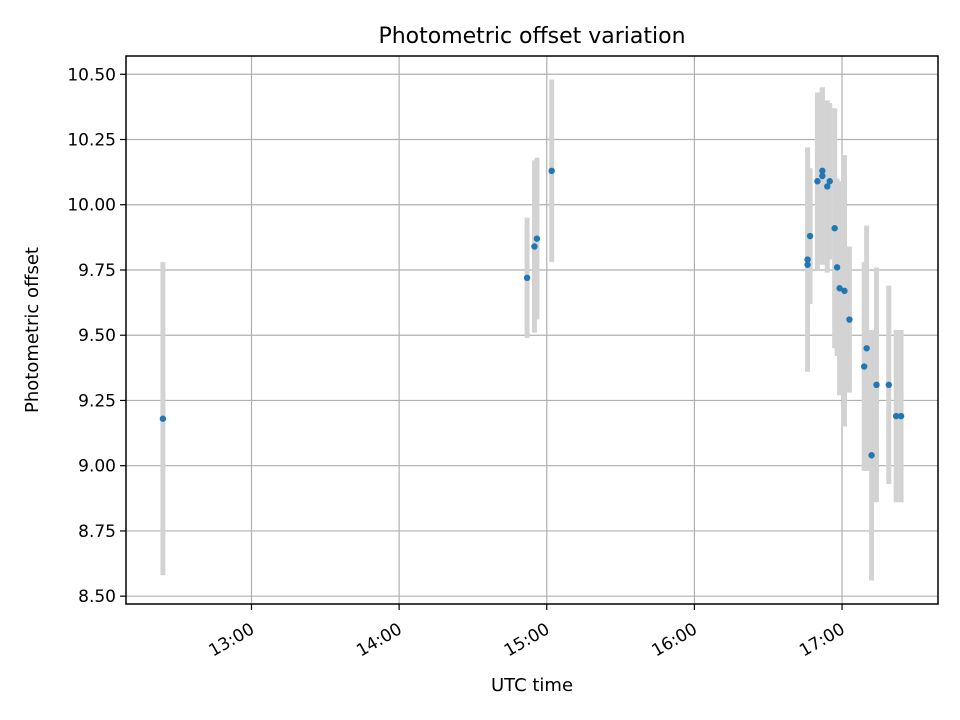 Image resolution: width=960 pixels, height=720 pixels. What do you see at coordinates (32, 330) in the screenshot?
I see `y-axis-label: Photometric offset` at bounding box center [32, 330].